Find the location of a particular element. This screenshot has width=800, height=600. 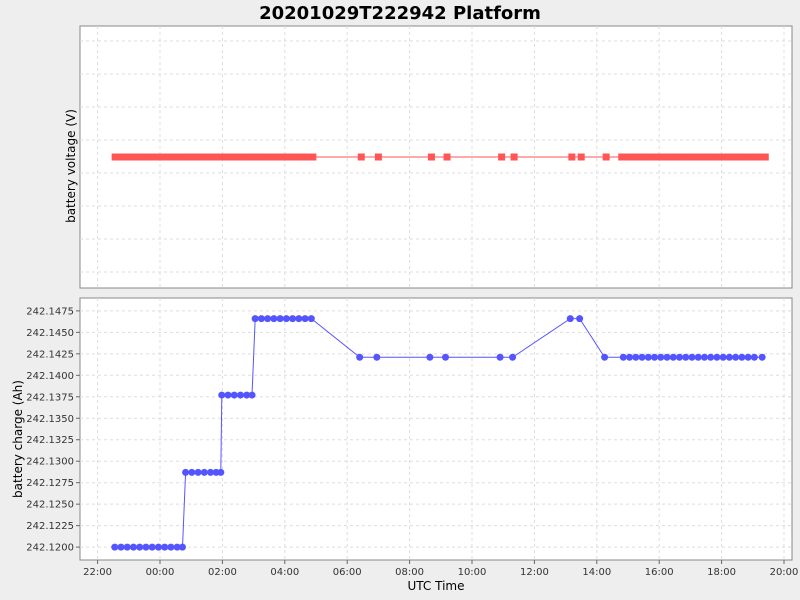

voltage-series is located at coordinates (440, 157).